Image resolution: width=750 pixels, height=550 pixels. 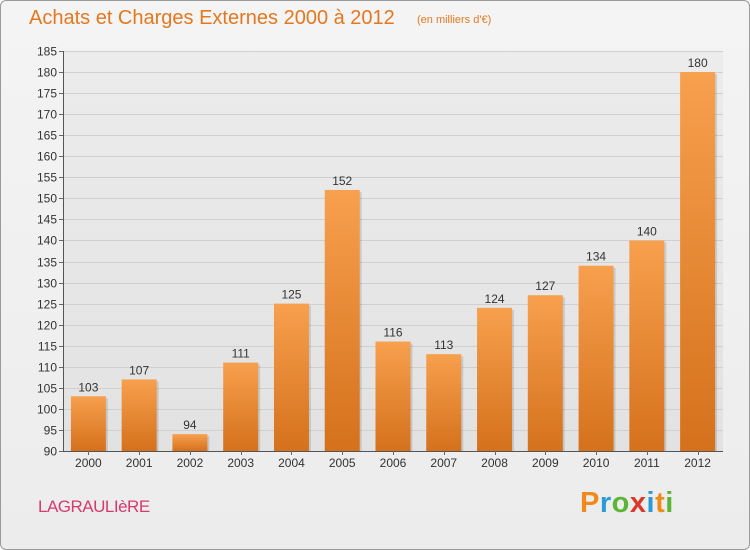 What do you see at coordinates (47, 52) in the screenshot?
I see `y-tick-label: 185` at bounding box center [47, 52].